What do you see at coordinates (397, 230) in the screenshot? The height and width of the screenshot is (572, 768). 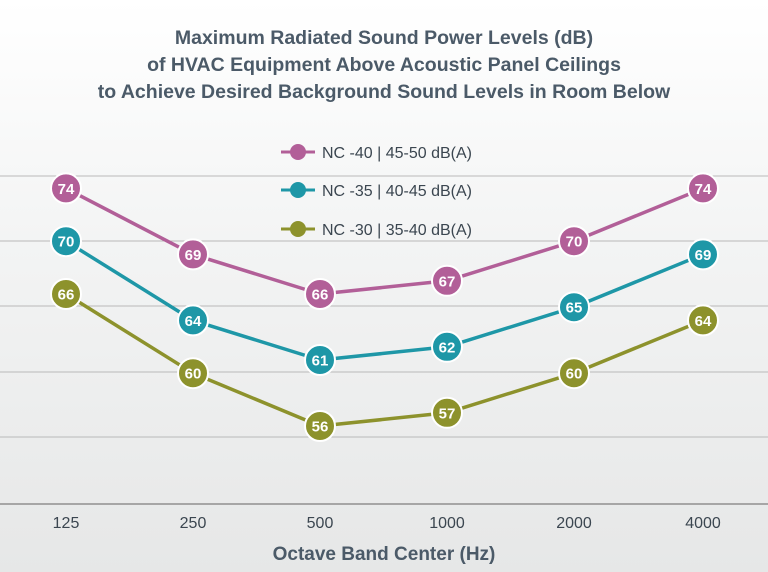 I see `legend-label: NC -30 | 35-40 dB(A)` at bounding box center [397, 230].